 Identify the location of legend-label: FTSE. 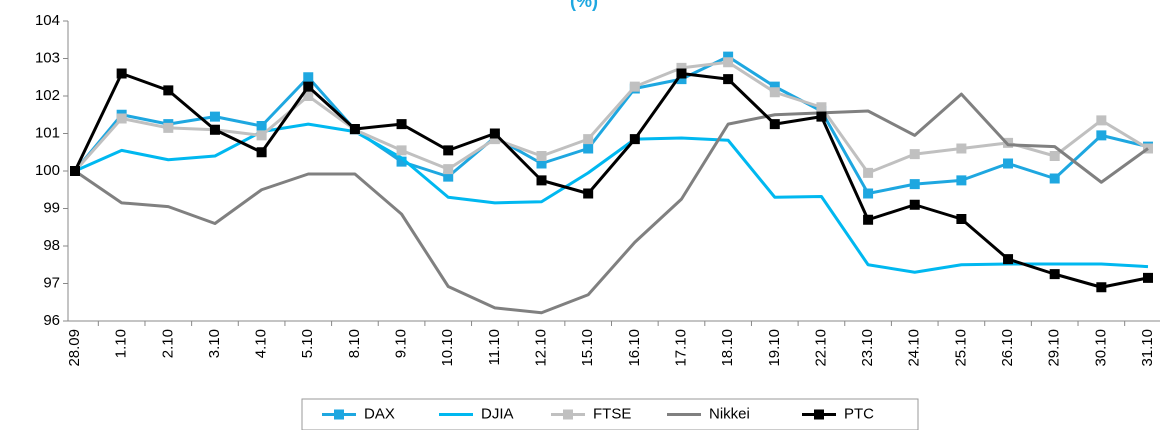
(612, 413).